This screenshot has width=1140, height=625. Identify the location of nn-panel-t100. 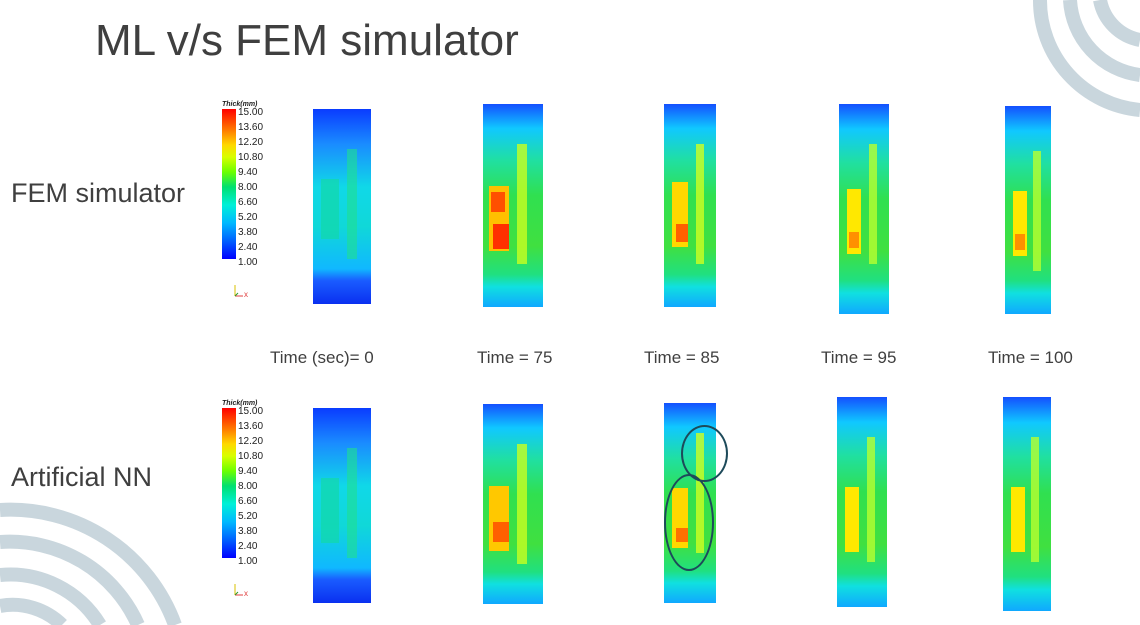
(1027, 504).